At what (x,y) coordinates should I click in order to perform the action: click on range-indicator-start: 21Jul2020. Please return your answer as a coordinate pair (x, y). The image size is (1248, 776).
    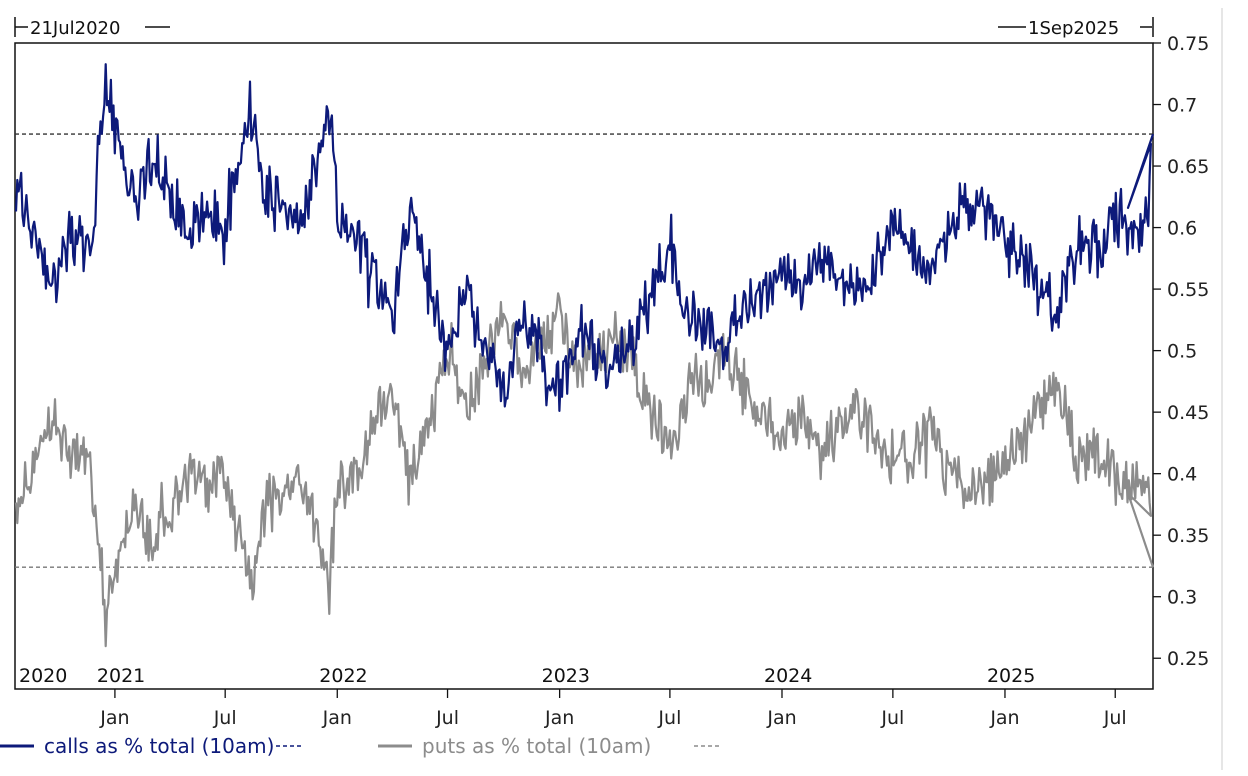
    Looking at the image, I should click on (92, 28).